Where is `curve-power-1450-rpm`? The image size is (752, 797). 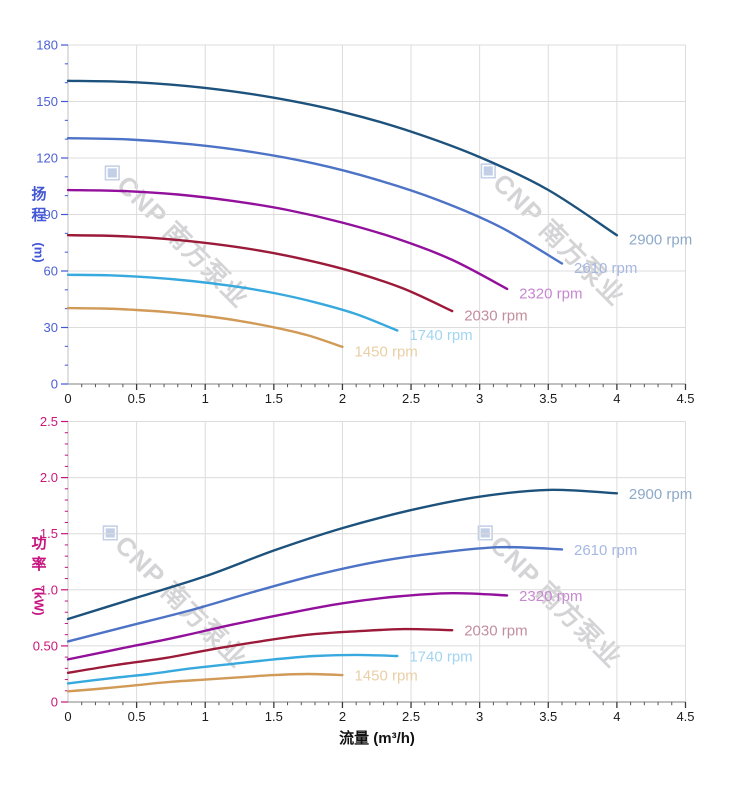 curve-power-1450-rpm is located at coordinates (205, 682).